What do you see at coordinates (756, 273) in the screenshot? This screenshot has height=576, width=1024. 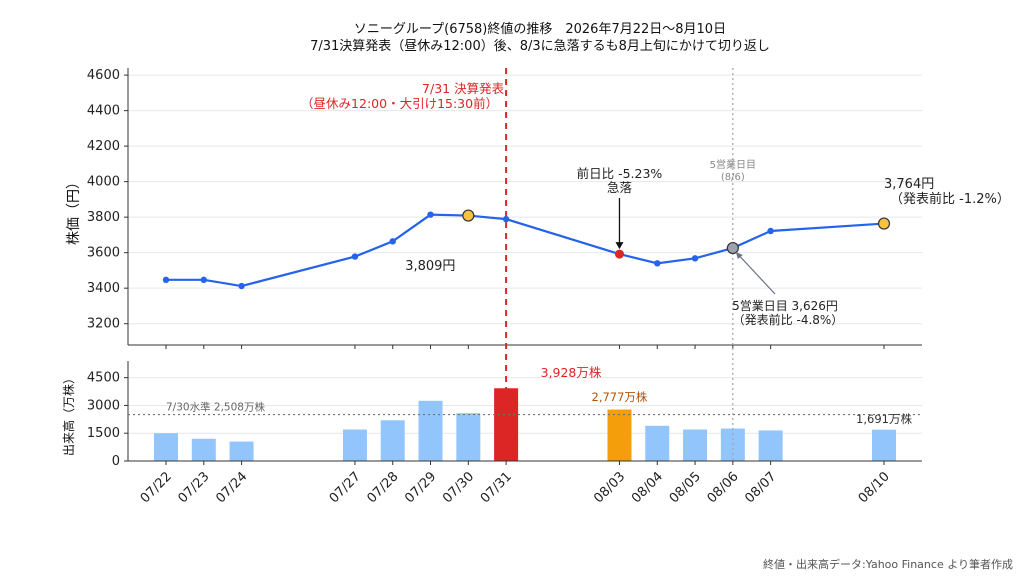 I see `day5-arrow-shaft` at bounding box center [756, 273].